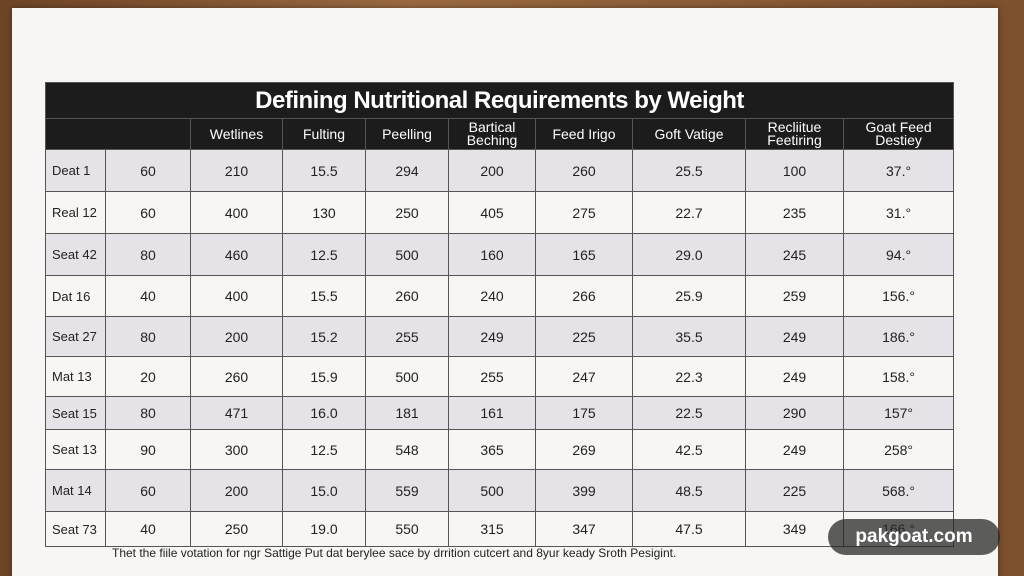  What do you see at coordinates (794, 529) in the screenshot?
I see `cell: 349` at bounding box center [794, 529].